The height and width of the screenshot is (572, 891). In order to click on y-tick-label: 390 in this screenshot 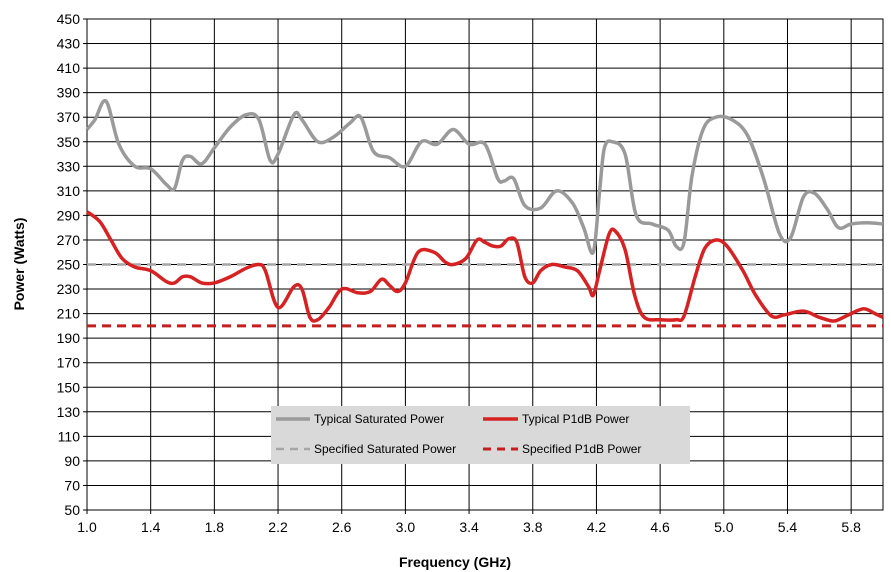, I will do `click(69, 93)`.